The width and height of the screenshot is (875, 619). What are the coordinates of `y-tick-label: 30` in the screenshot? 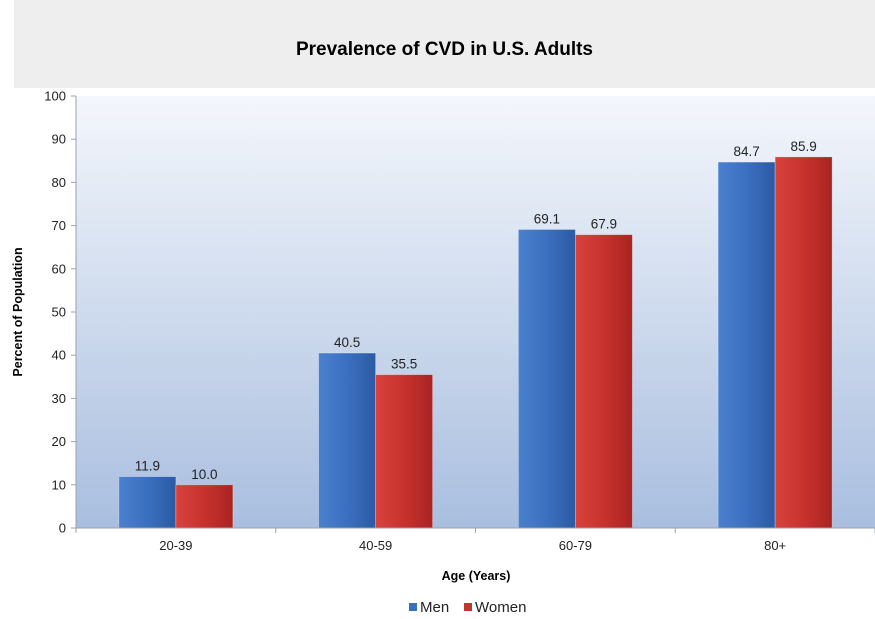 It's located at (59, 398).